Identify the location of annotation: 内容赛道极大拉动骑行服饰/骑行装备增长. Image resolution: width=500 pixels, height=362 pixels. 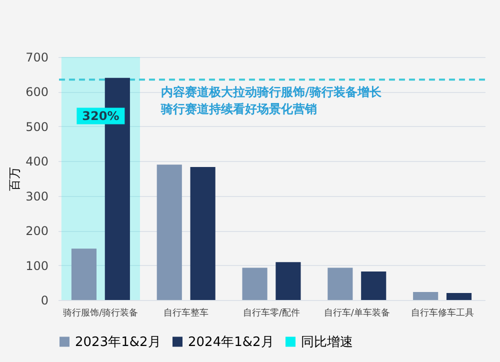
(271, 92).